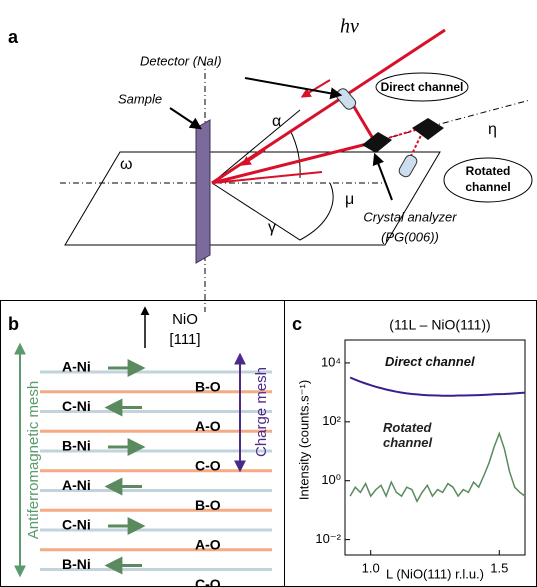  I want to click on label: channel, so click(487, 187).